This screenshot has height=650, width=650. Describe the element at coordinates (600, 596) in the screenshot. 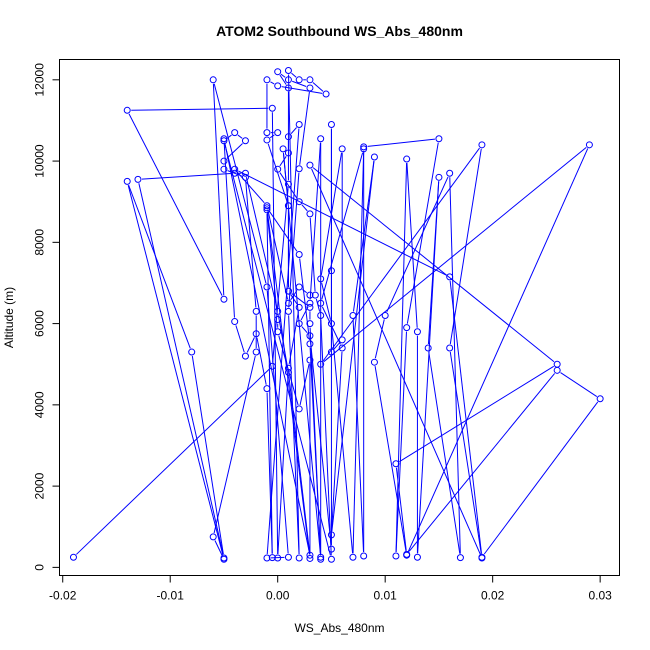

I see `x-tick-label: 0.03` at that location.